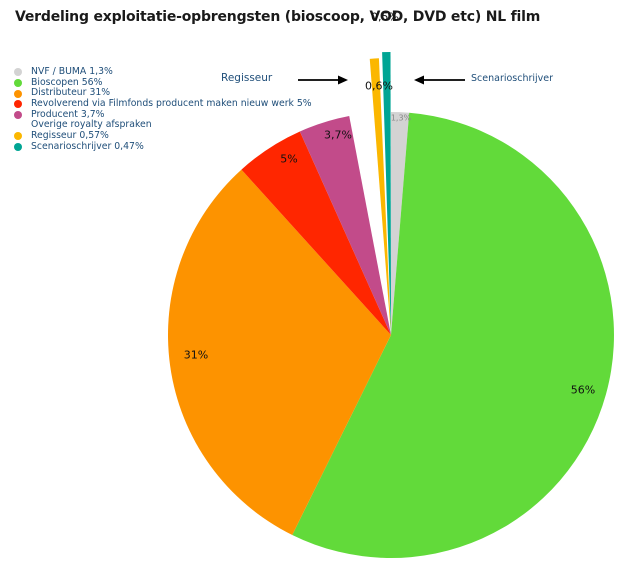 This screenshot has width=639, height=561. I want to click on legend-item-producent: Producent 3,7%, so click(163, 115).